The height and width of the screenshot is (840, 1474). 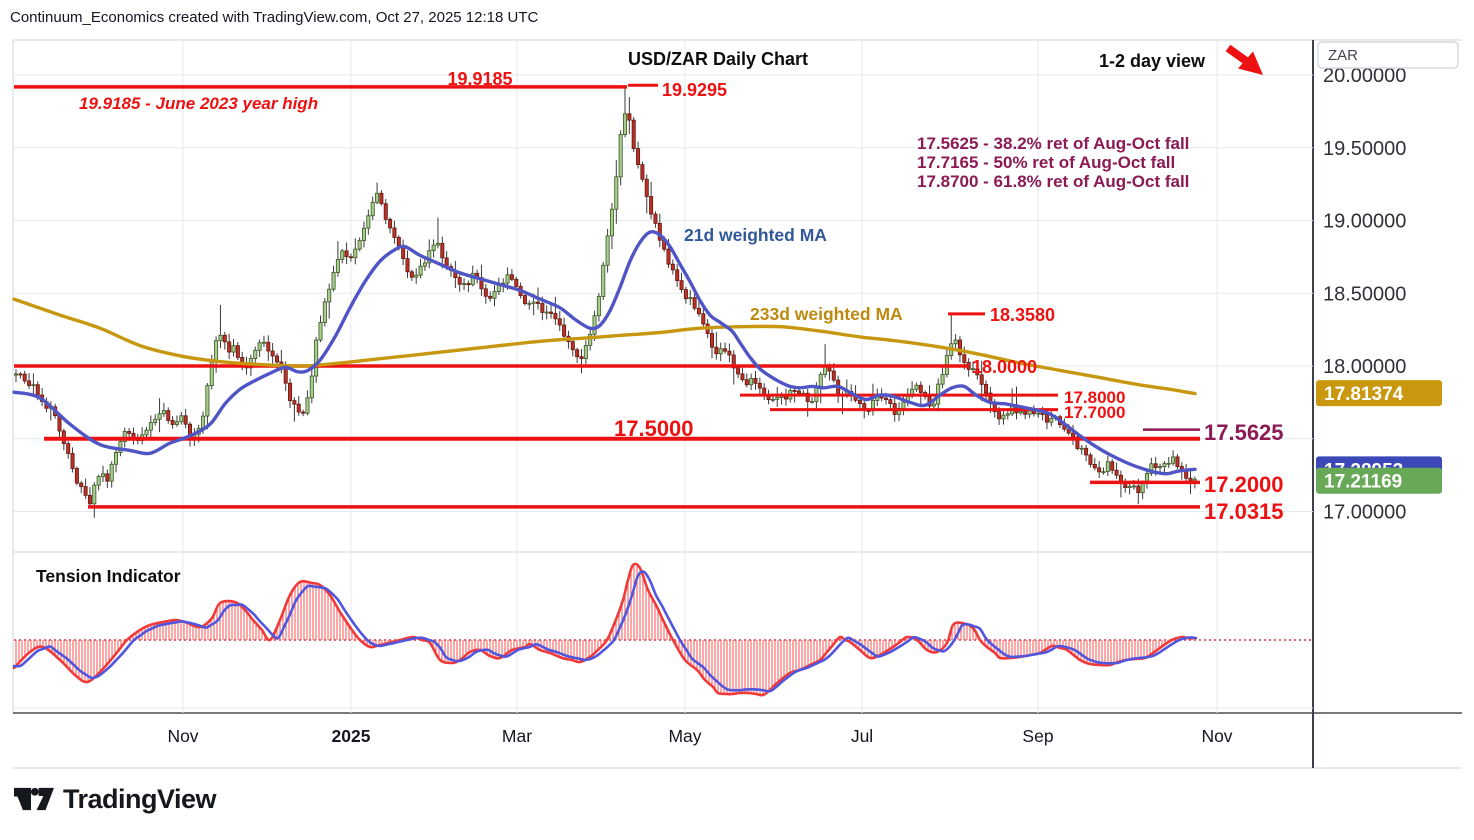 What do you see at coordinates (1004, 367) in the screenshot?
I see `chart-annotation: 18.0000` at bounding box center [1004, 367].